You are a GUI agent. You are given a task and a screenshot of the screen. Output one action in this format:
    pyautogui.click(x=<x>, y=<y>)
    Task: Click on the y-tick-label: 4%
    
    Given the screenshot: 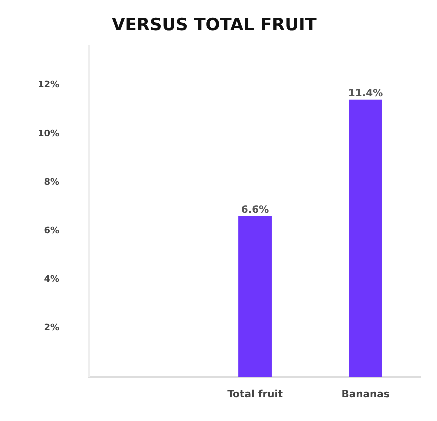 What is the action you would take?
    pyautogui.click(x=52, y=280)
    